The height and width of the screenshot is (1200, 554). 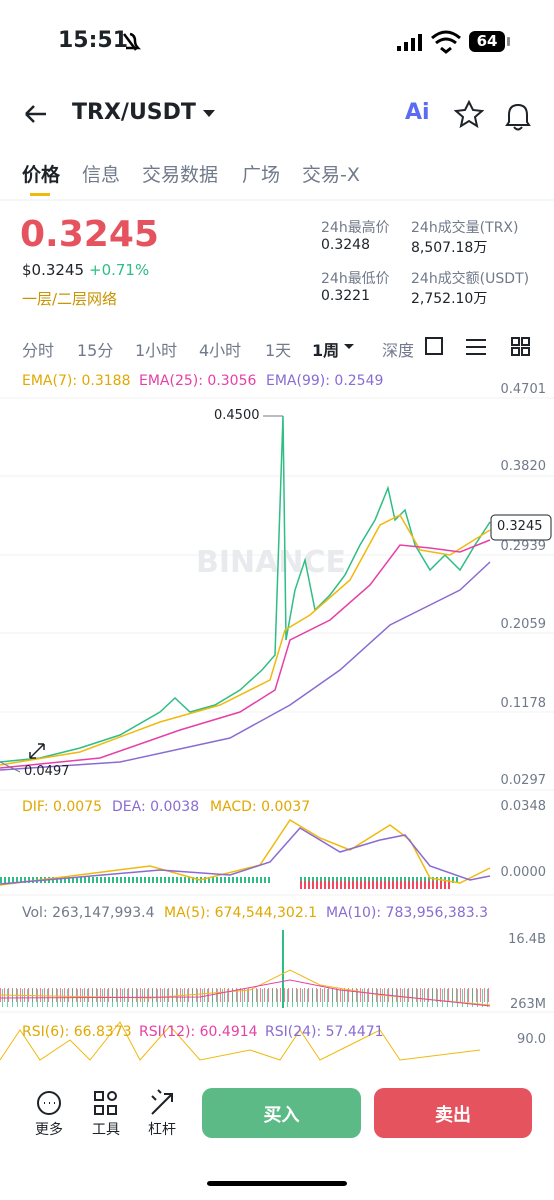 What do you see at coordinates (245, 853) in the screenshot?
I see `macd-chart` at bounding box center [245, 853].